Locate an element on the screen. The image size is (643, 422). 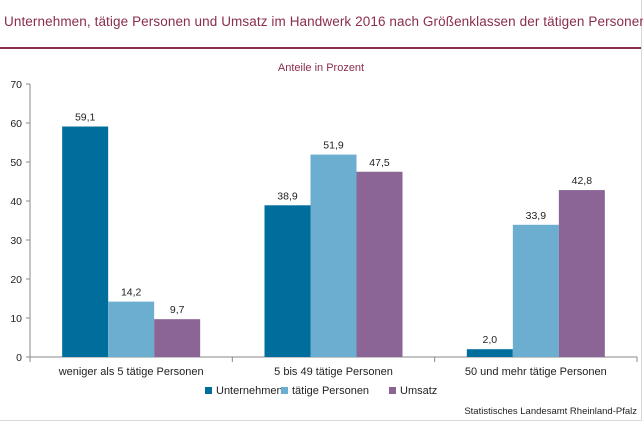
y-tick-label: 20 is located at coordinates (16, 280).